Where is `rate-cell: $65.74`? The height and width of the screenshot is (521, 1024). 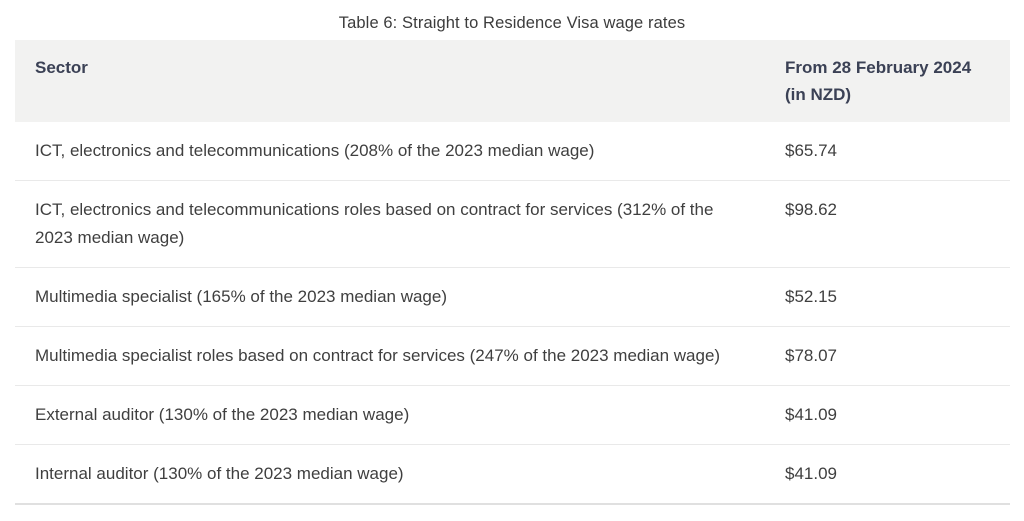
rate-cell: $65.74 is located at coordinates (811, 150).